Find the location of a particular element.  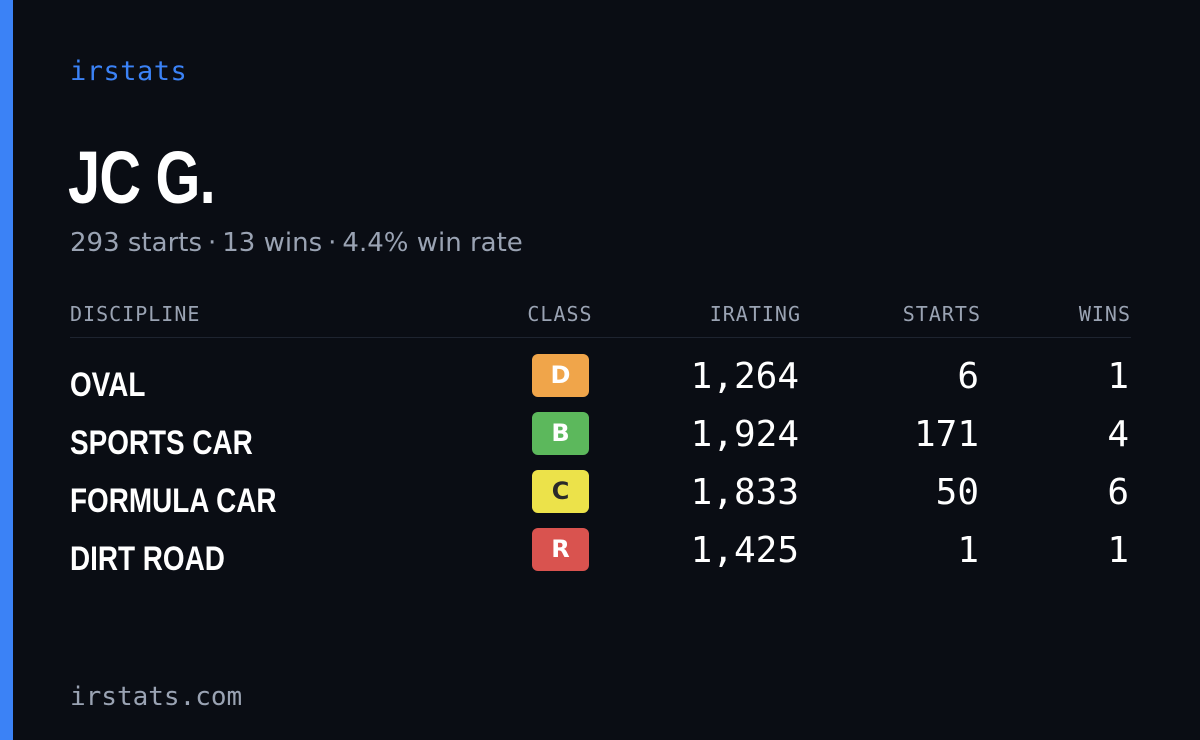

class-badge: B is located at coordinates (560, 433).